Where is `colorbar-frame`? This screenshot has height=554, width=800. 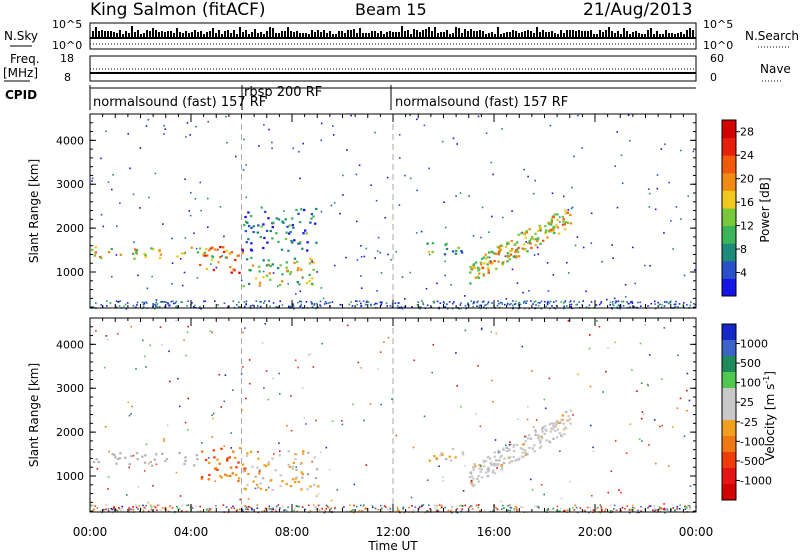
colorbar-frame is located at coordinates (729, 412).